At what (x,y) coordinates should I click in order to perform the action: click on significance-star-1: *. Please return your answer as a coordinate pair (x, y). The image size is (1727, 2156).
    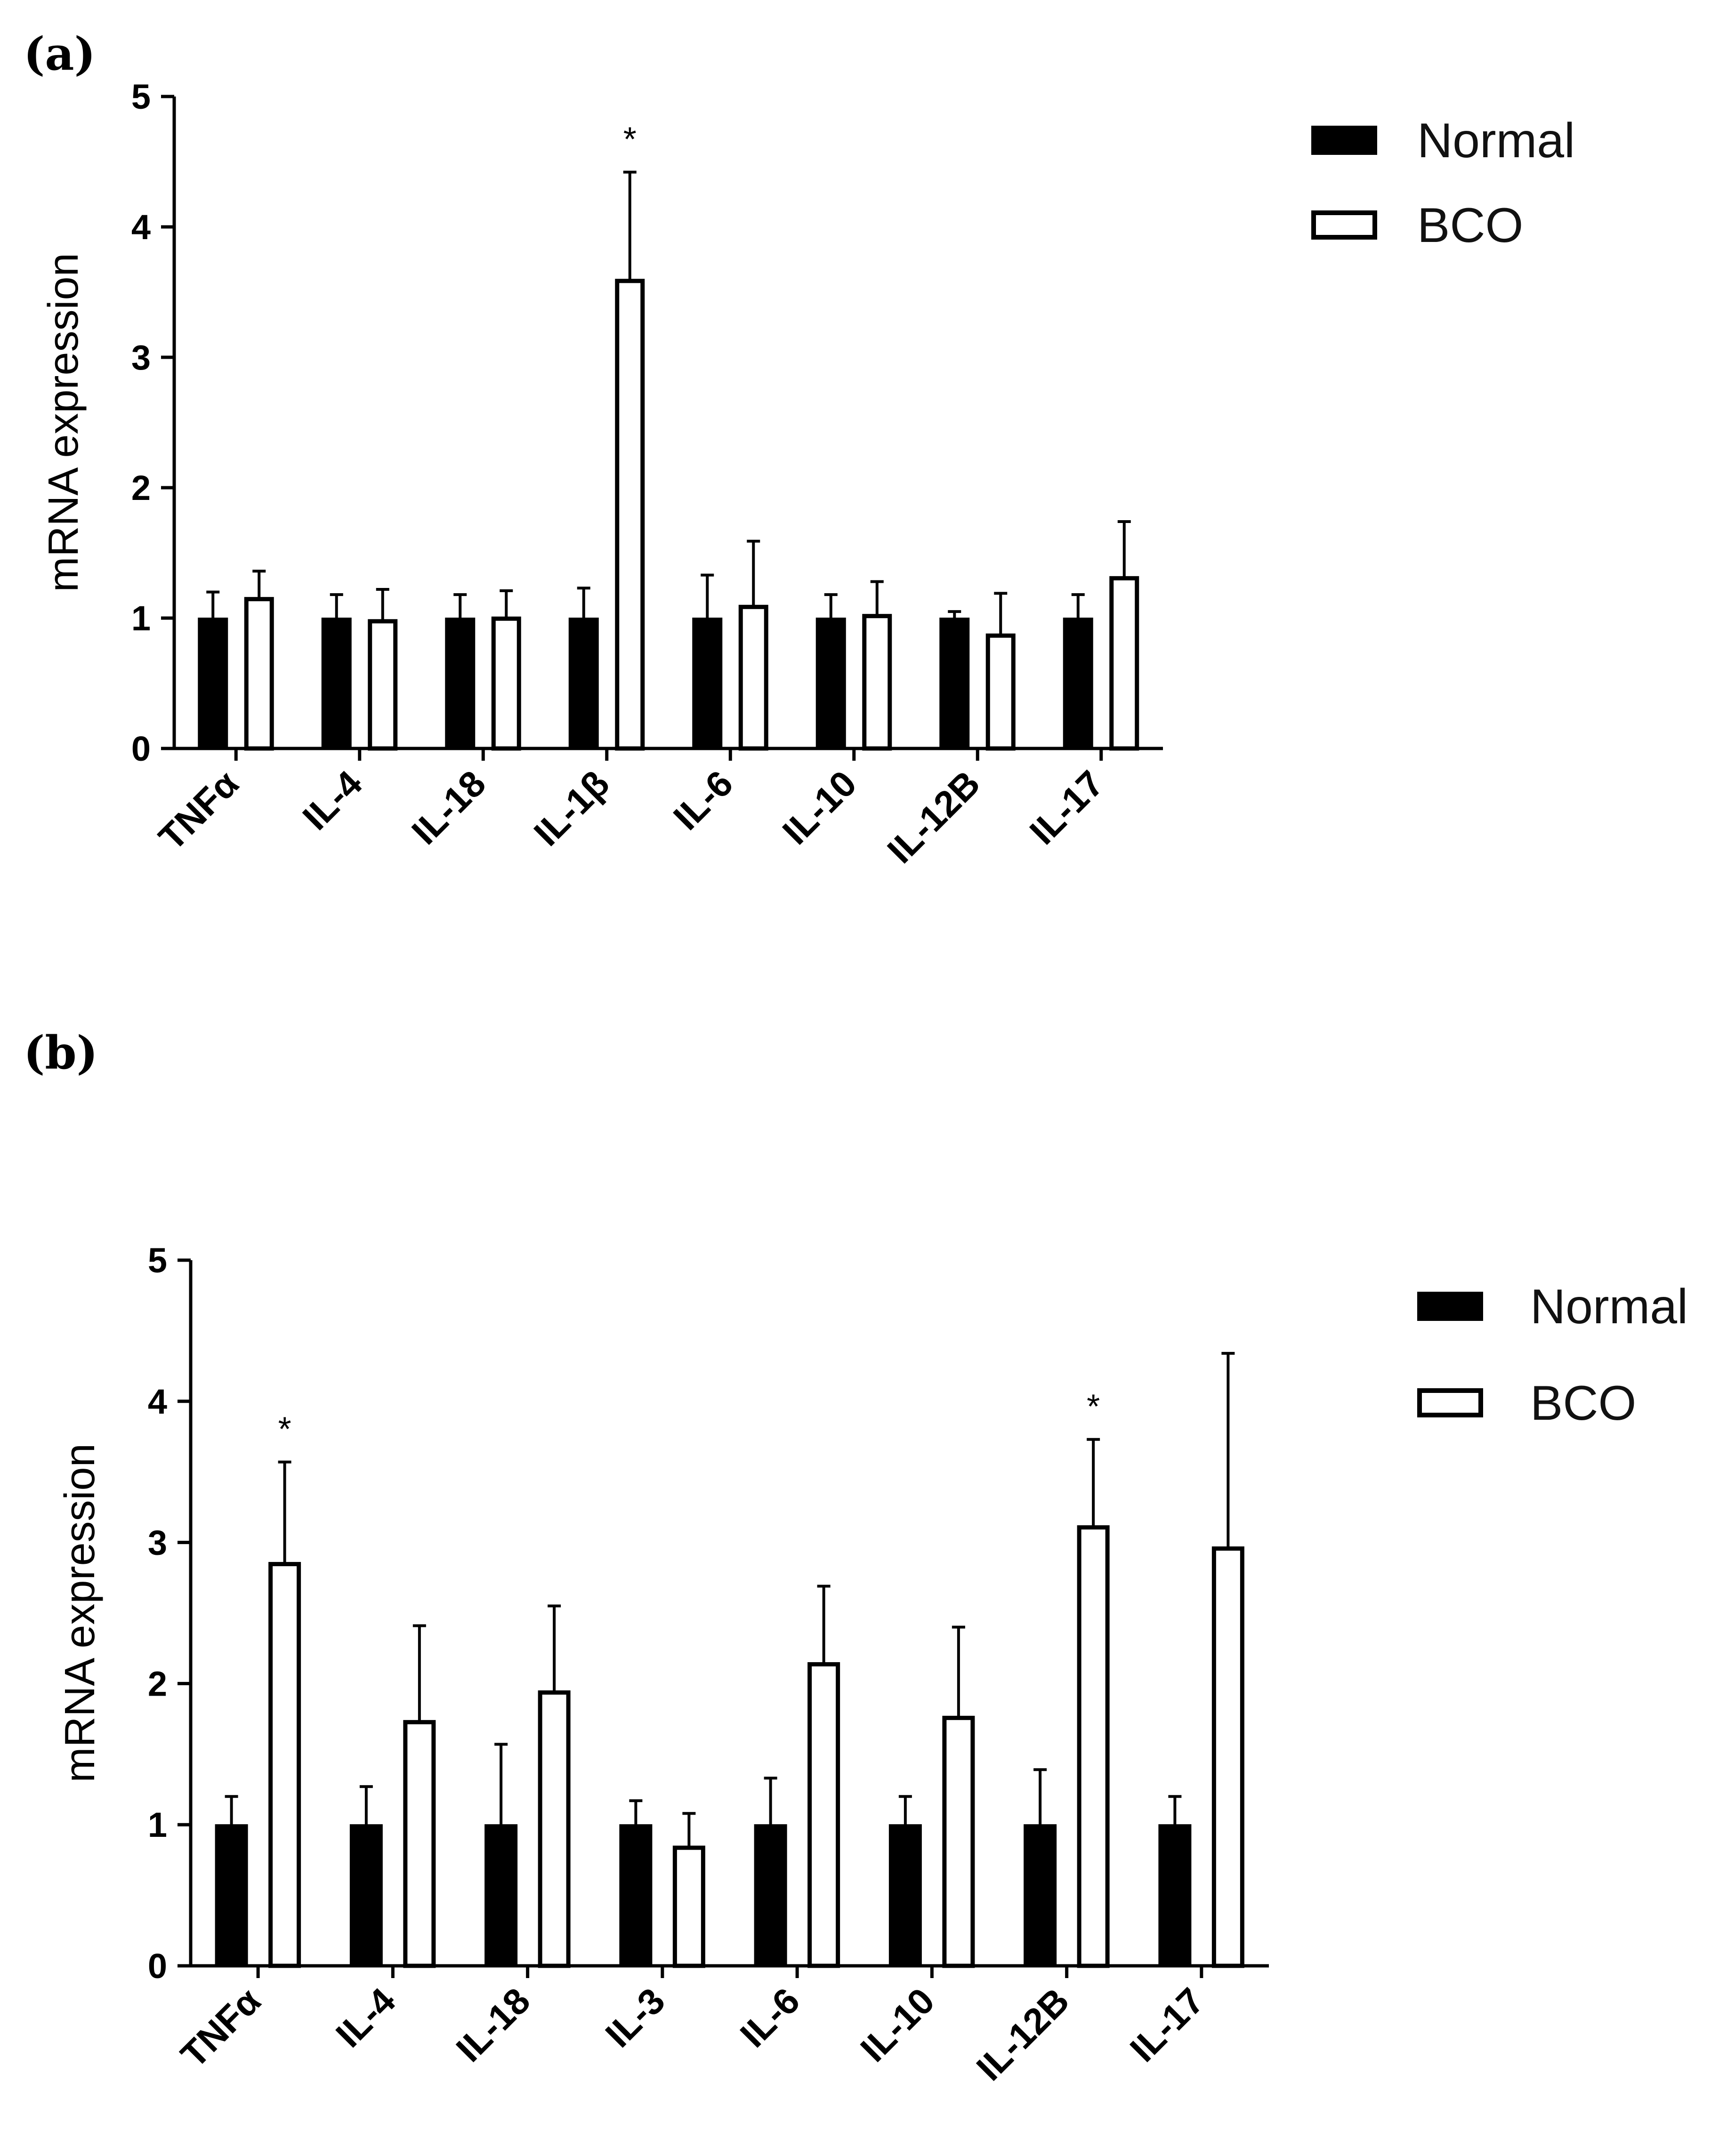
    Looking at the image, I should click on (284, 1429).